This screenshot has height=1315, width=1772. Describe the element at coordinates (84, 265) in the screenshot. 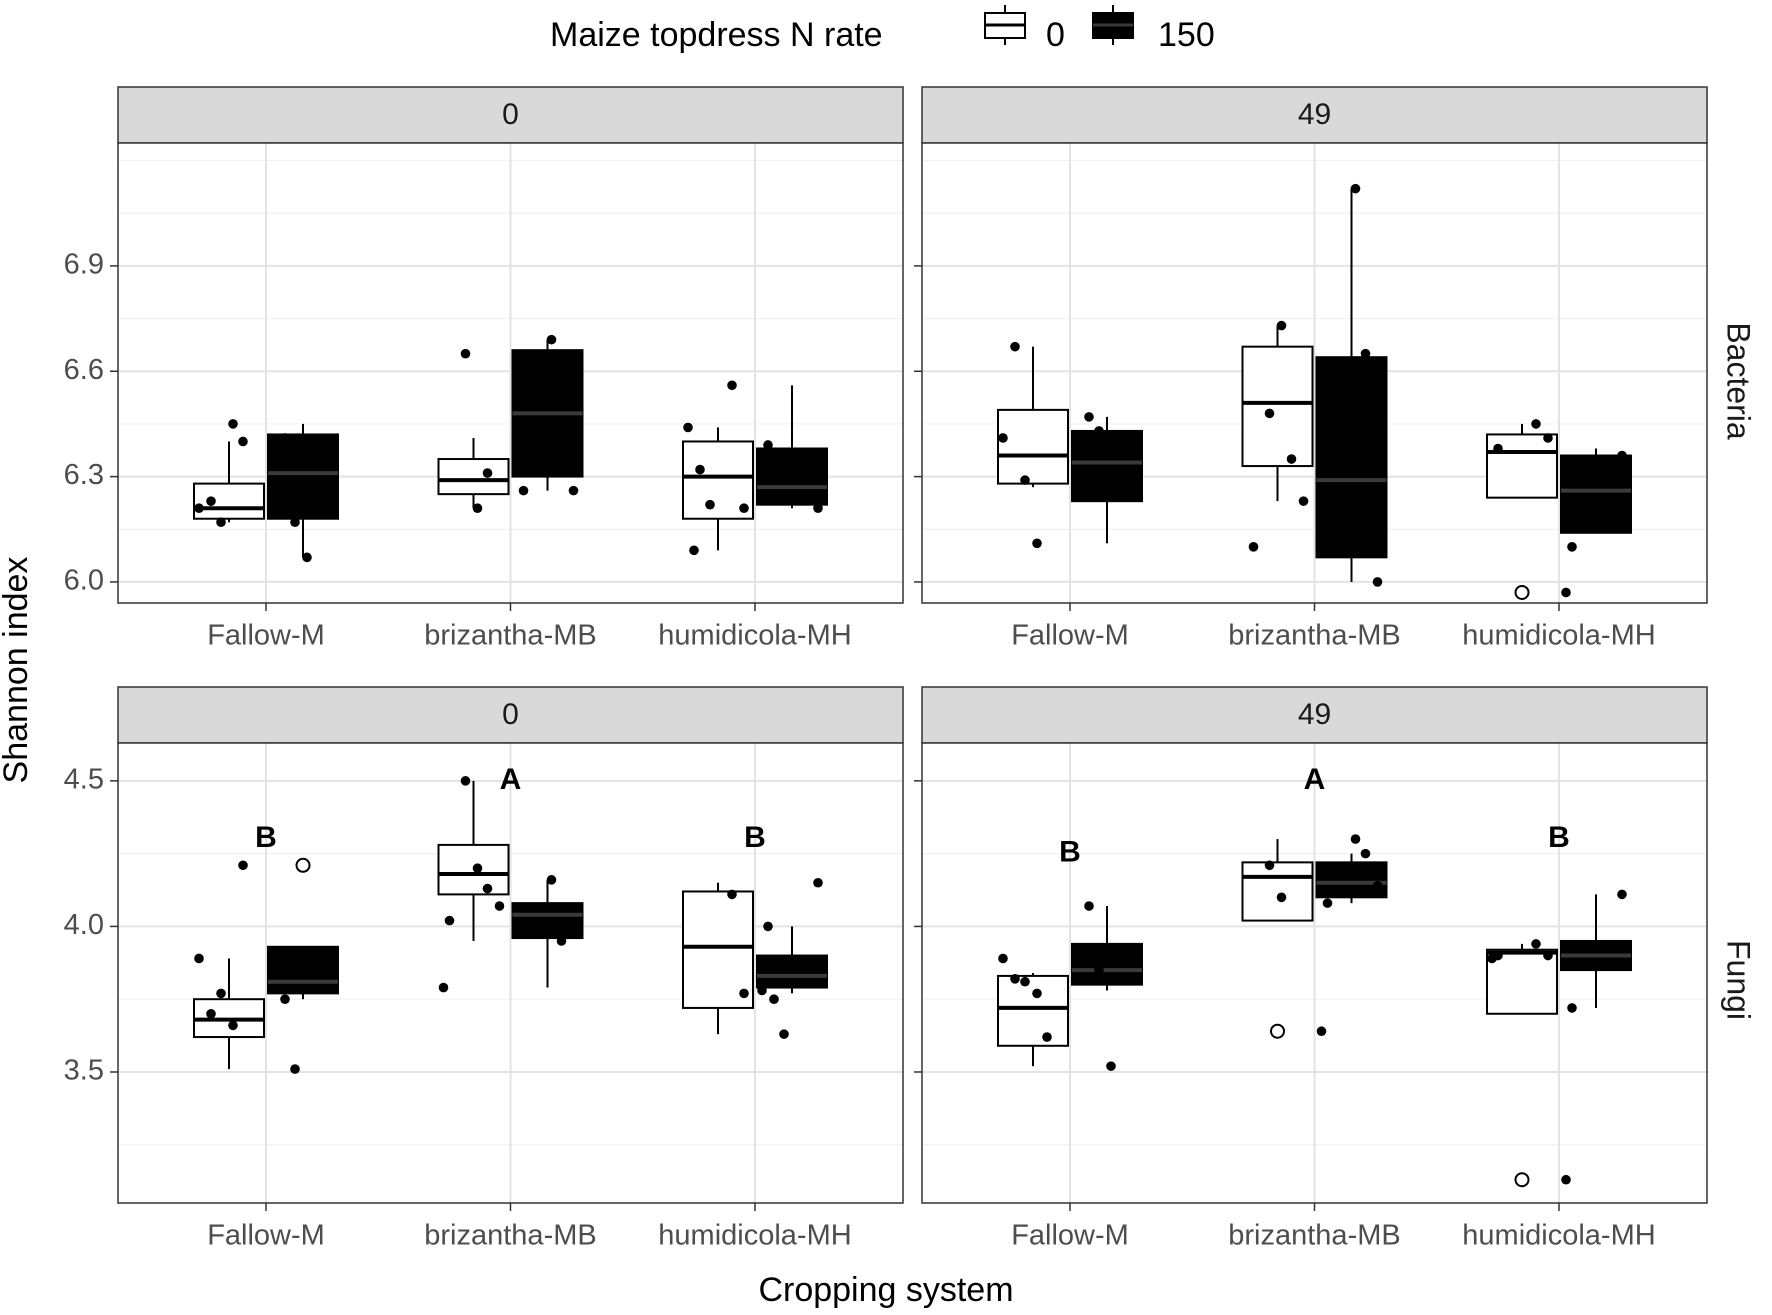

I see `y-tick-label: 6.9` at that location.